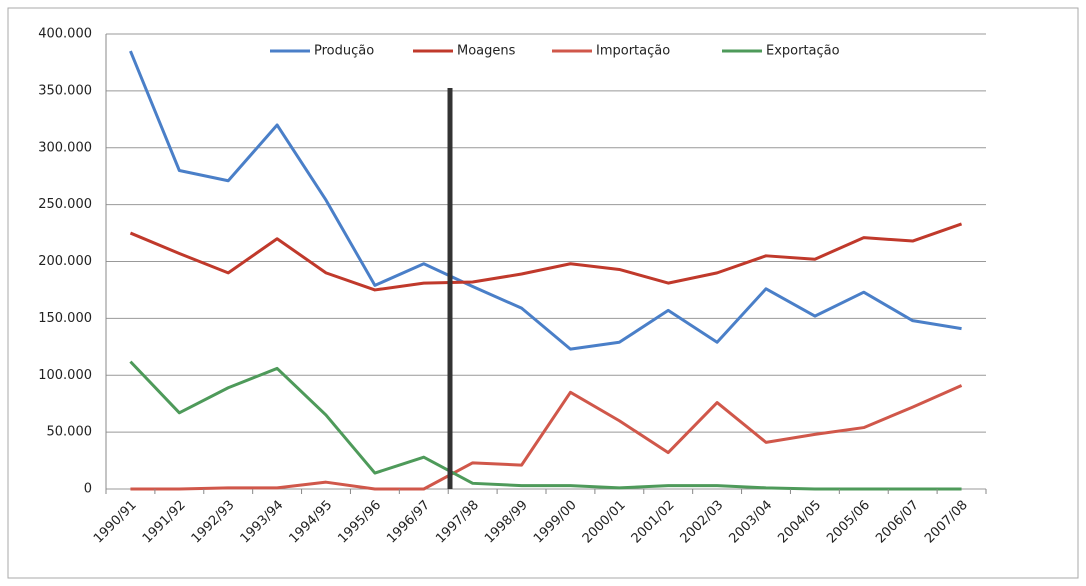  What do you see at coordinates (65, 318) in the screenshot?
I see `y-tick-label: 150.000` at bounding box center [65, 318].